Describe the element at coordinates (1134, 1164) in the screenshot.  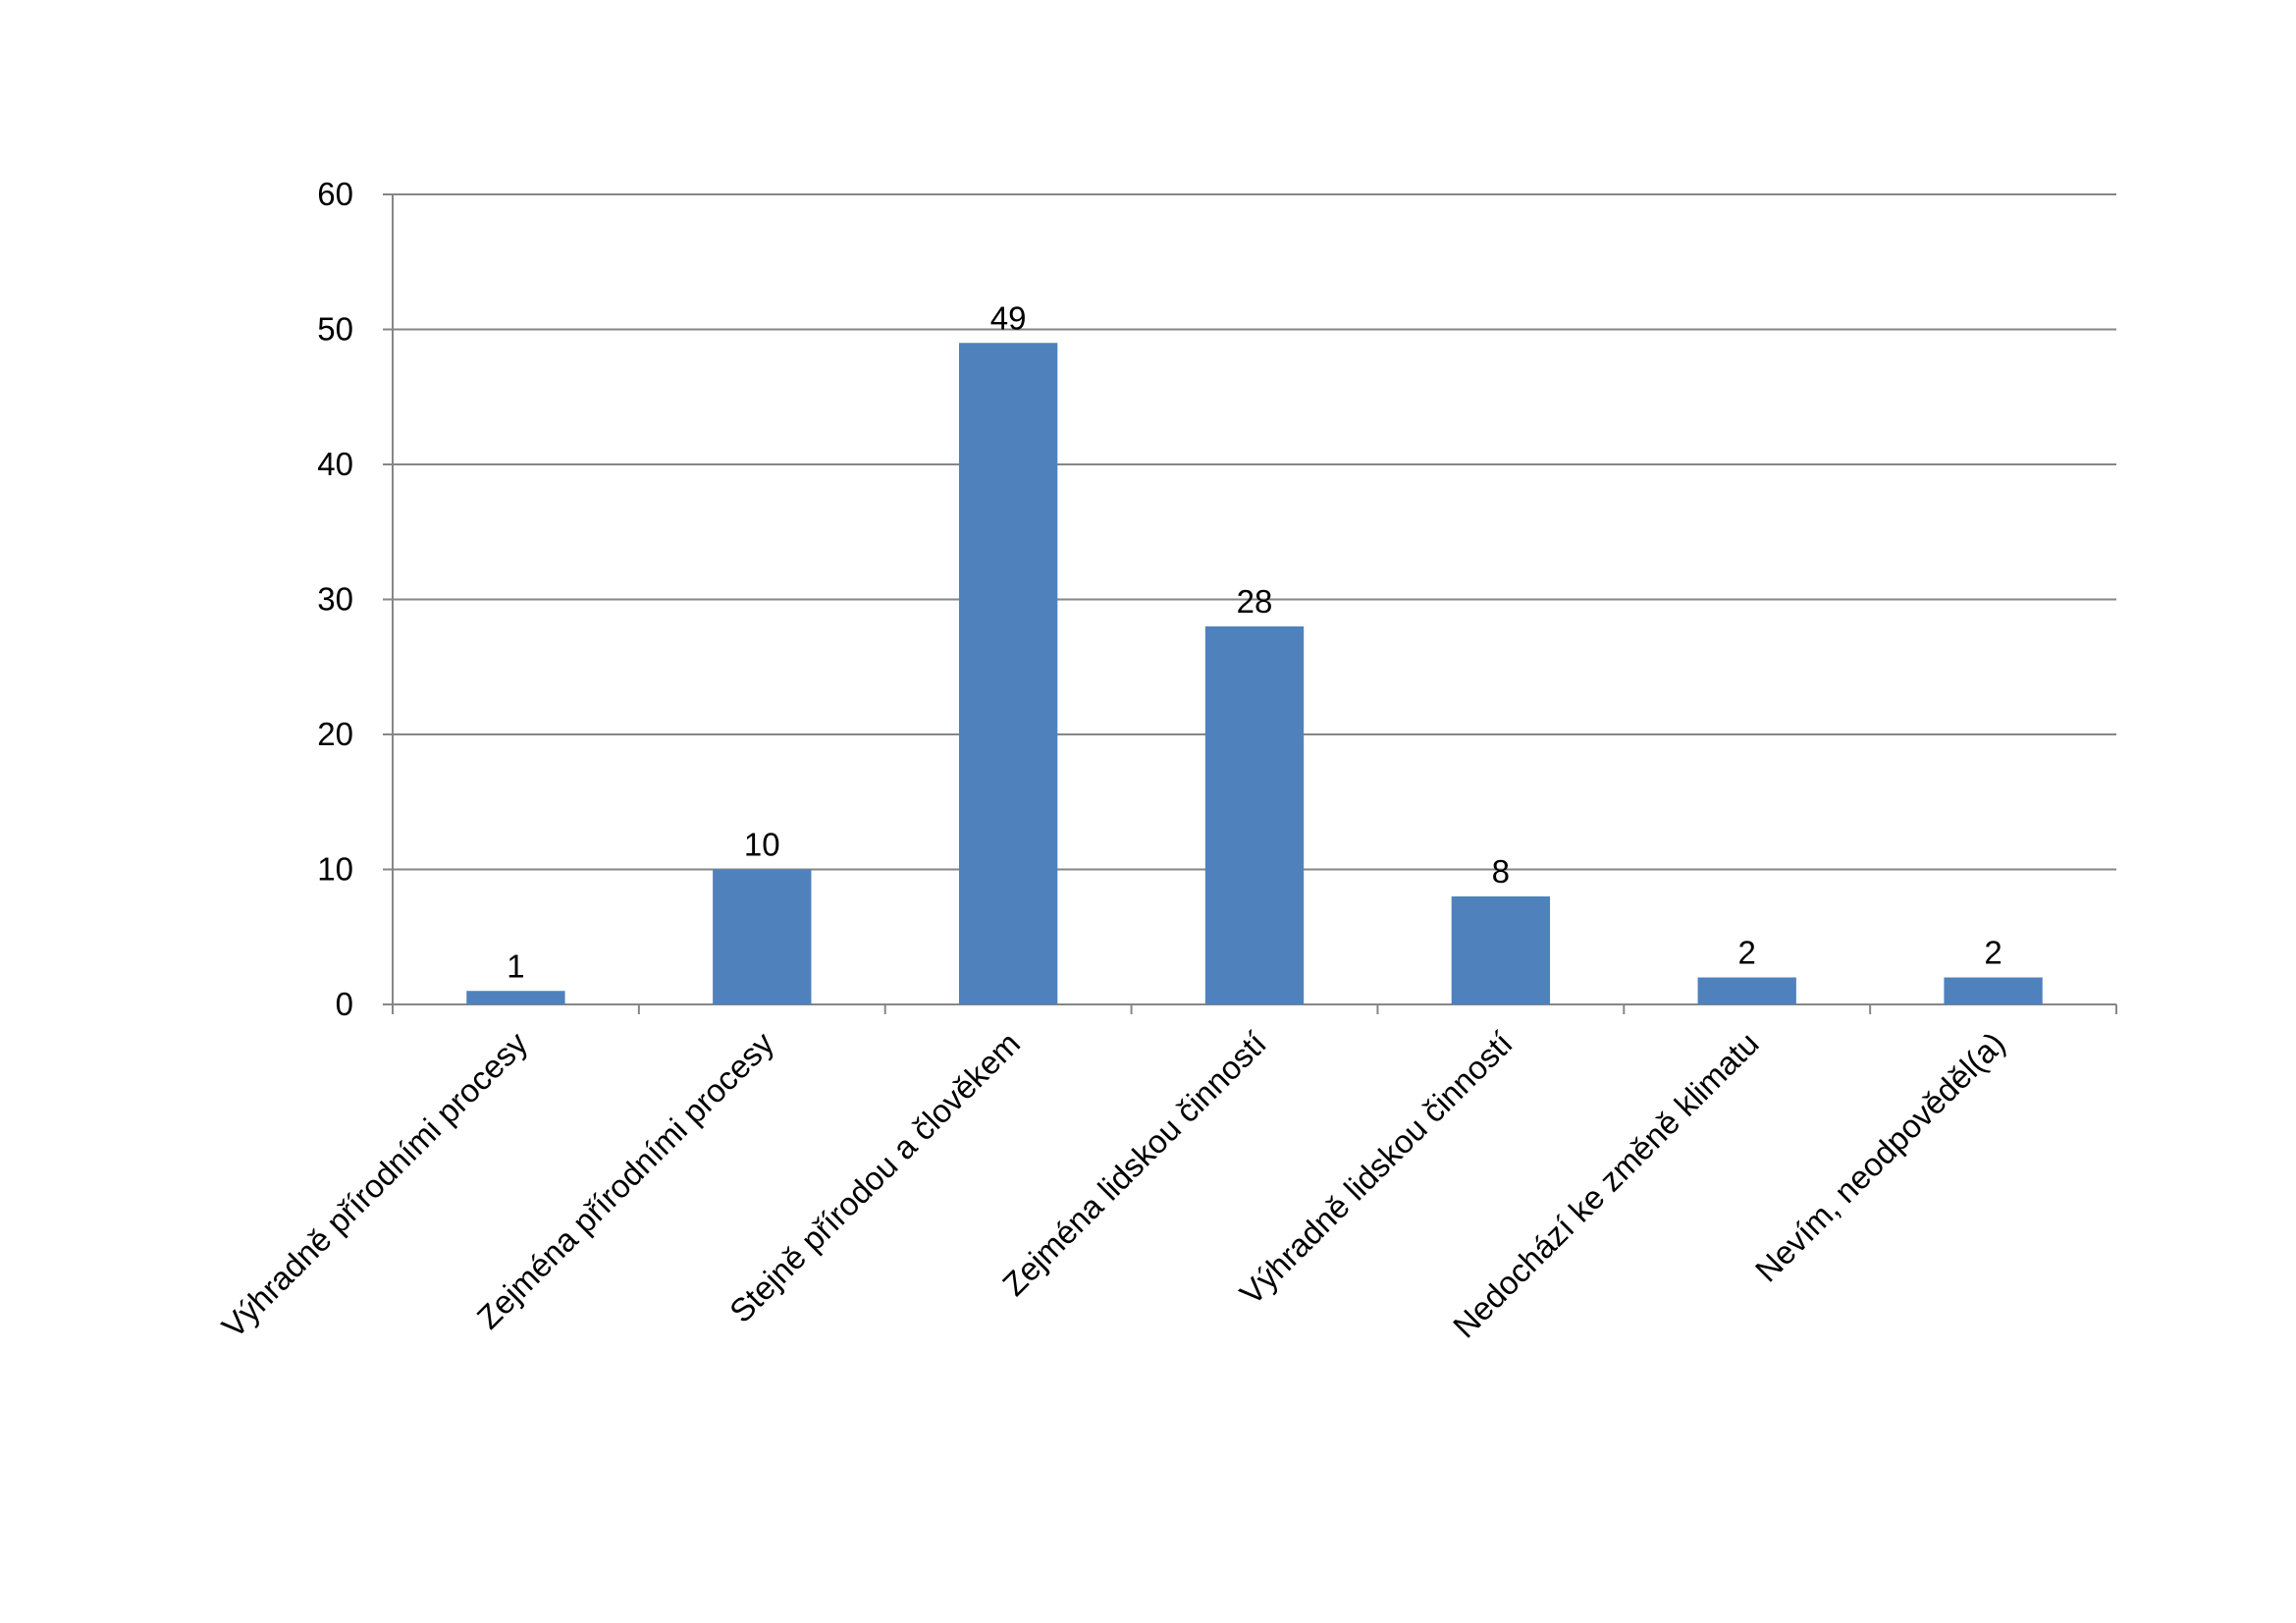
I see `x-tick-label: Zejména lidskou činností` at that location.